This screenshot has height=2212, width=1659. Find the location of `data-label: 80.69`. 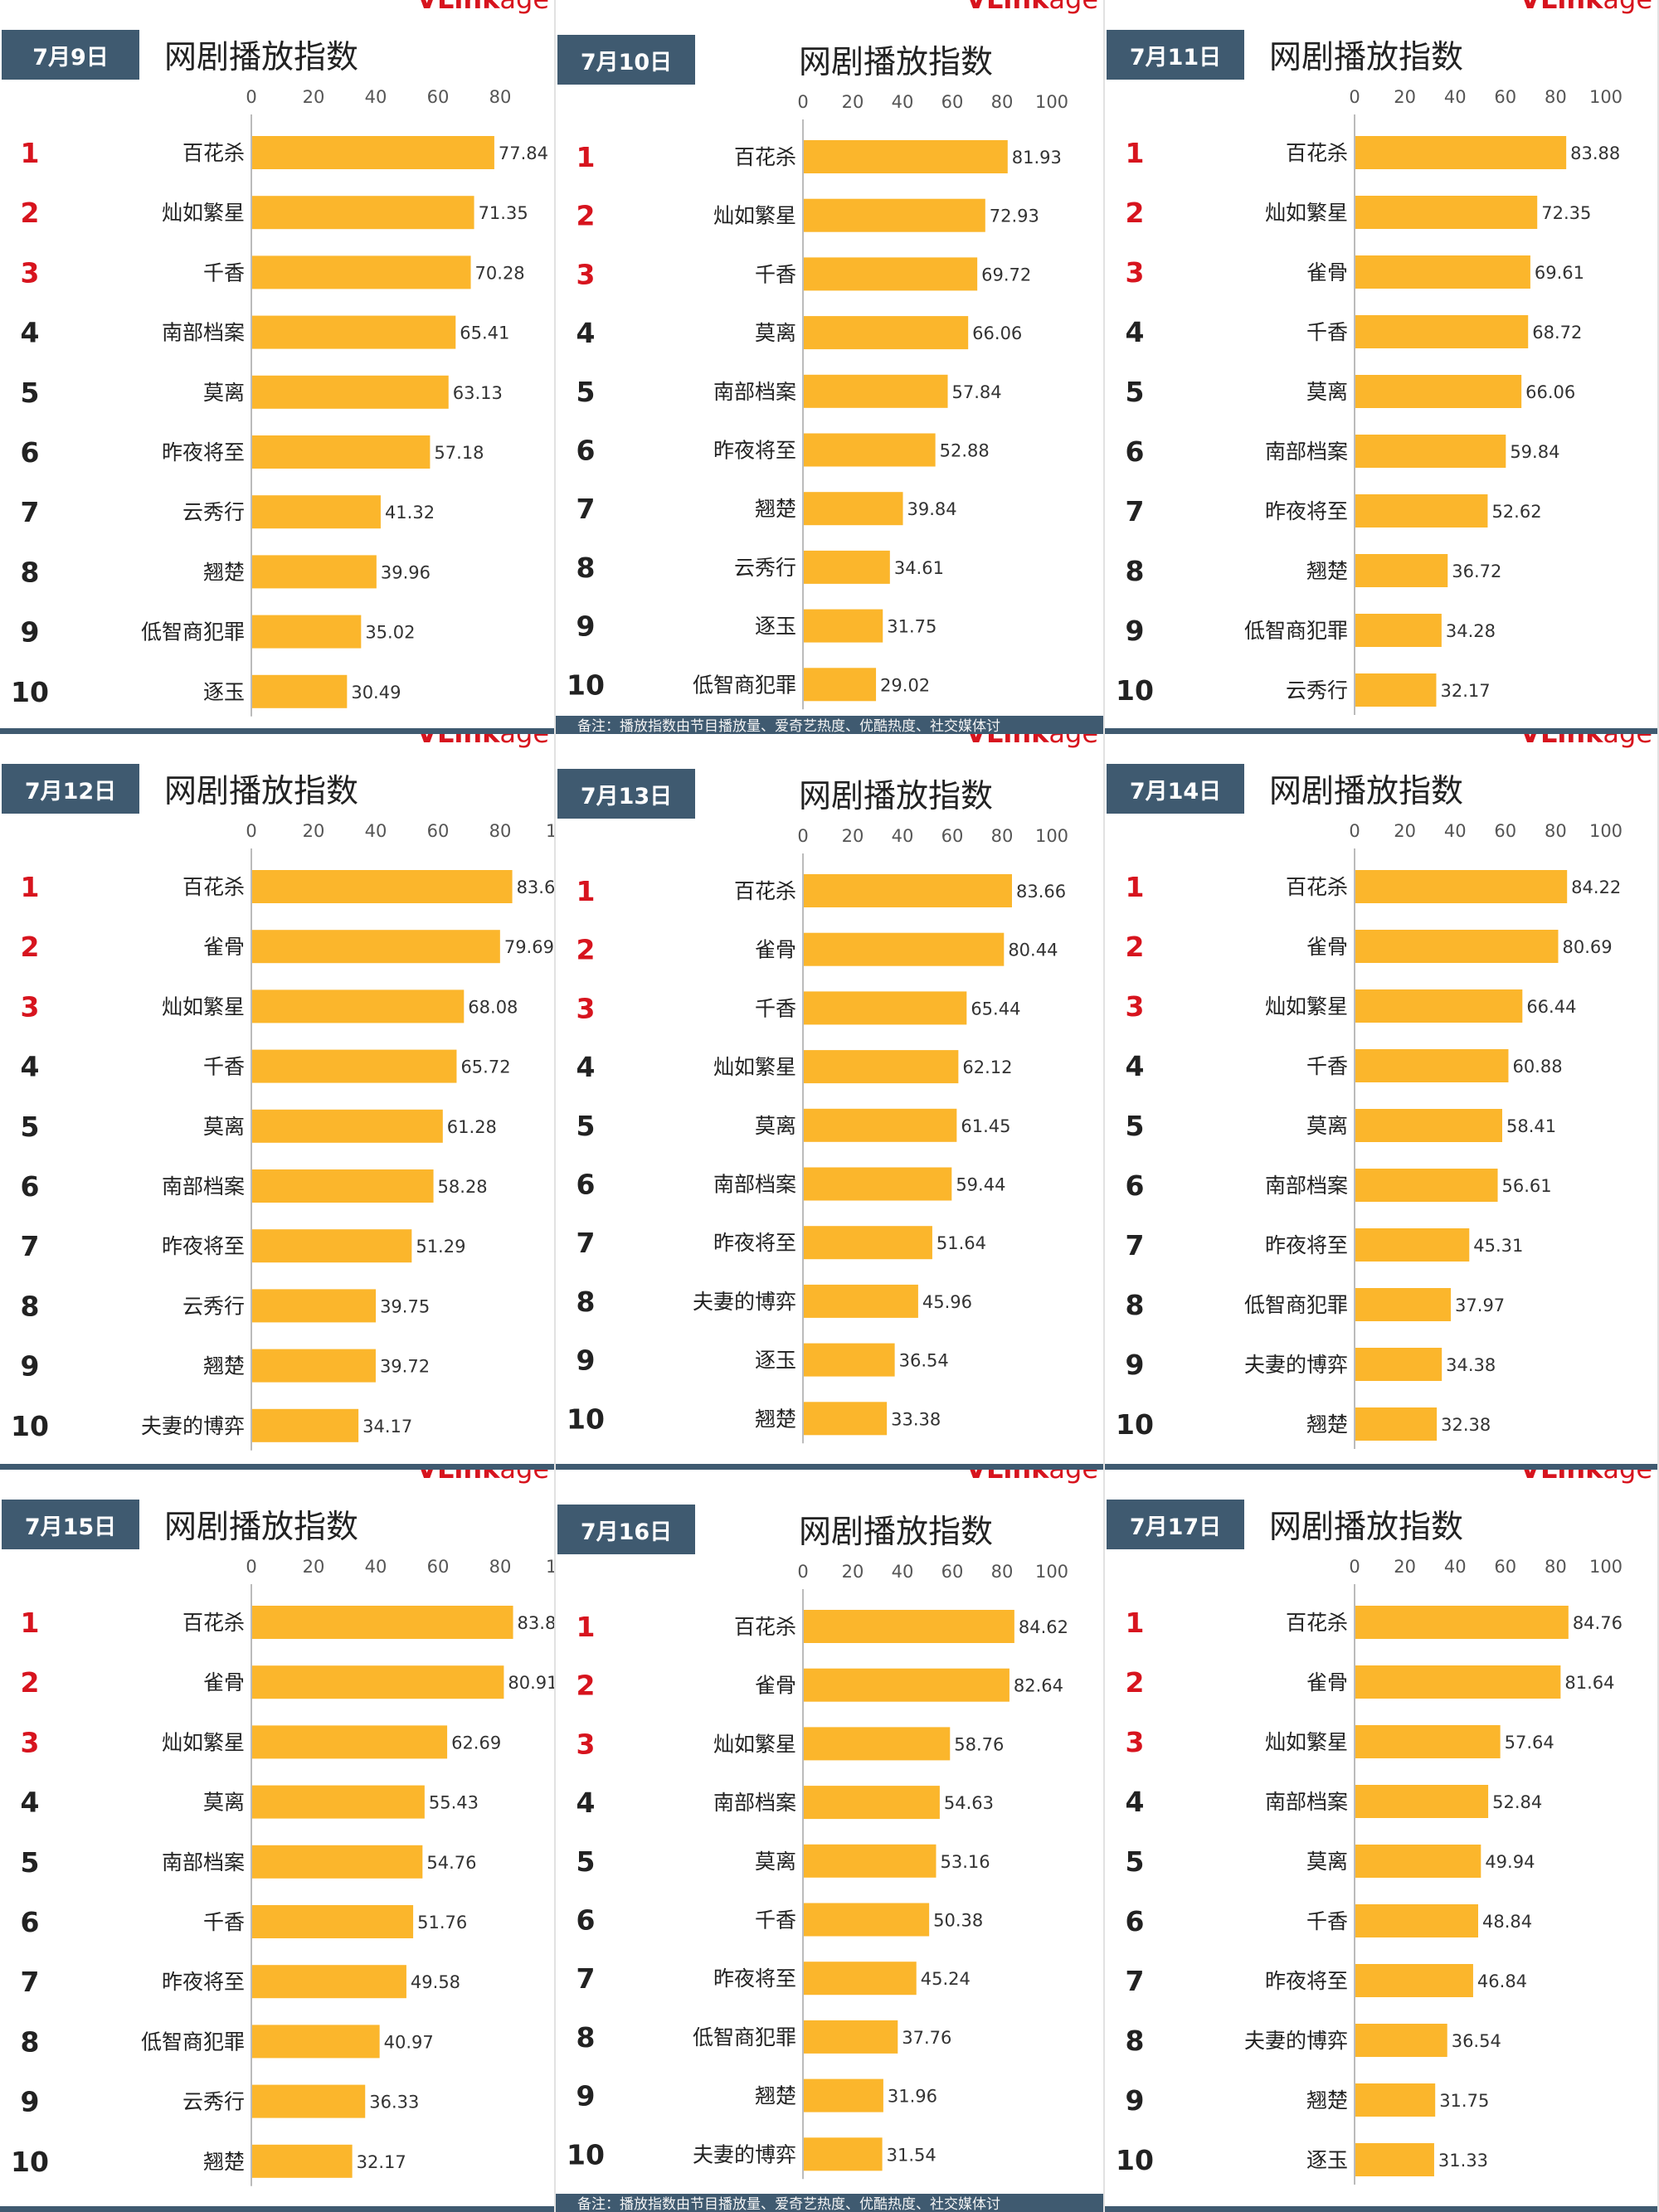

data-label: 80.69 is located at coordinates (1587, 947).